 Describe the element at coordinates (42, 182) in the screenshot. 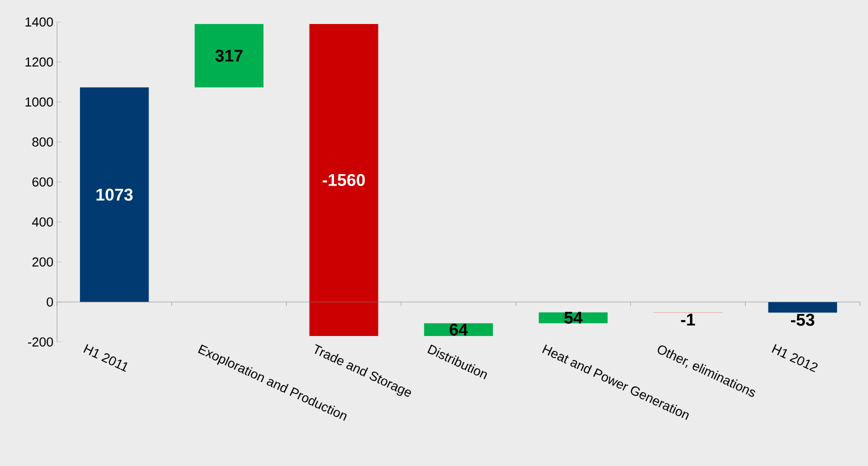

I see `y-tick-label: 600` at that location.